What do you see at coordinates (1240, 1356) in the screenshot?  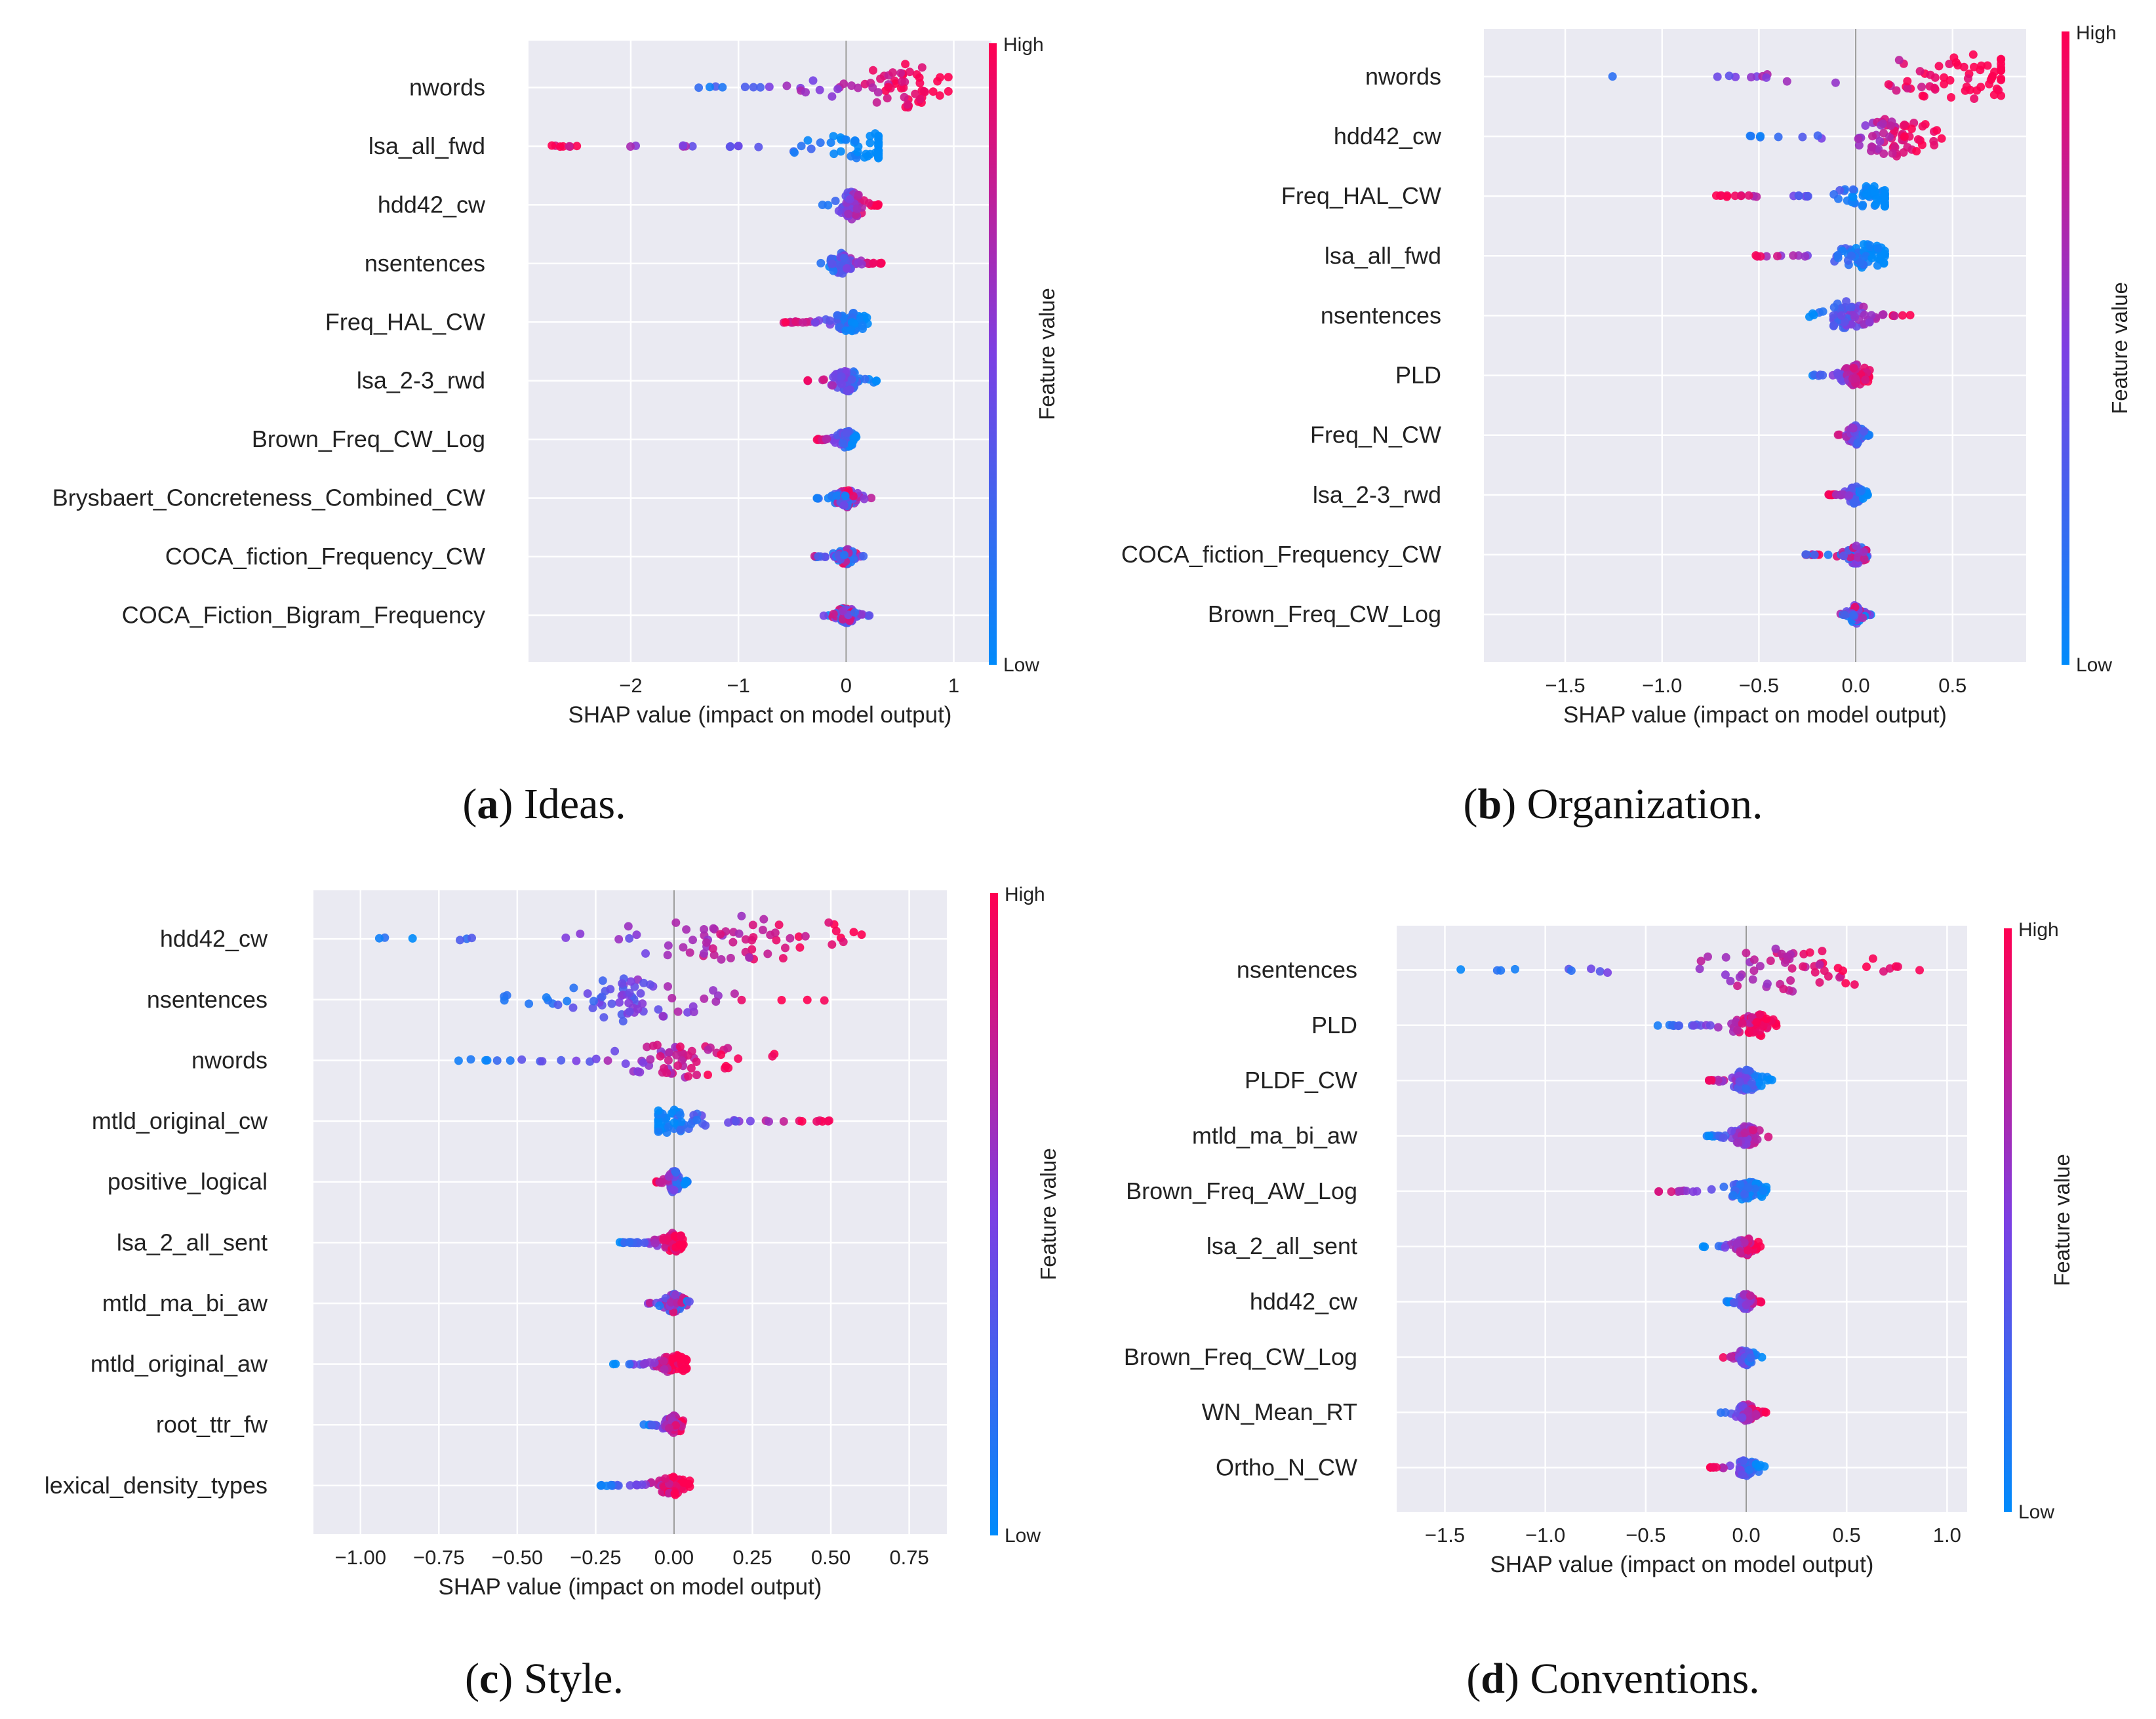 I see `feature-label: Brown_Freq_CW_Log` at bounding box center [1240, 1356].